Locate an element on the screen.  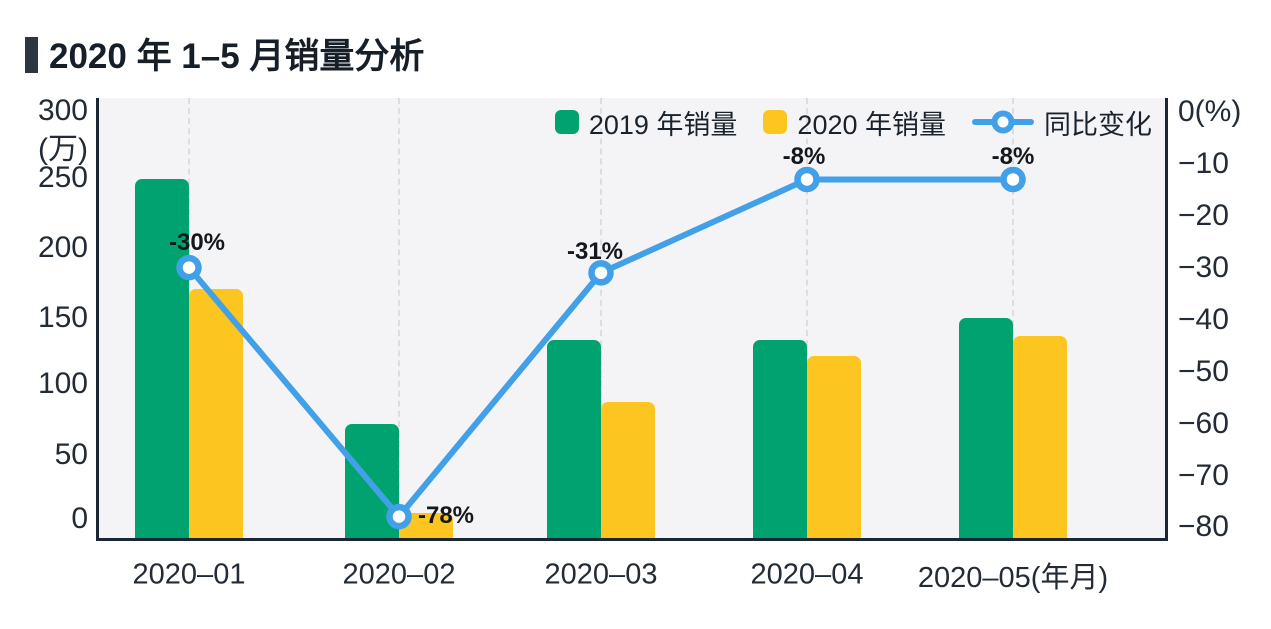
y-axis-right-tick: −70 is located at coordinates (1203, 475).